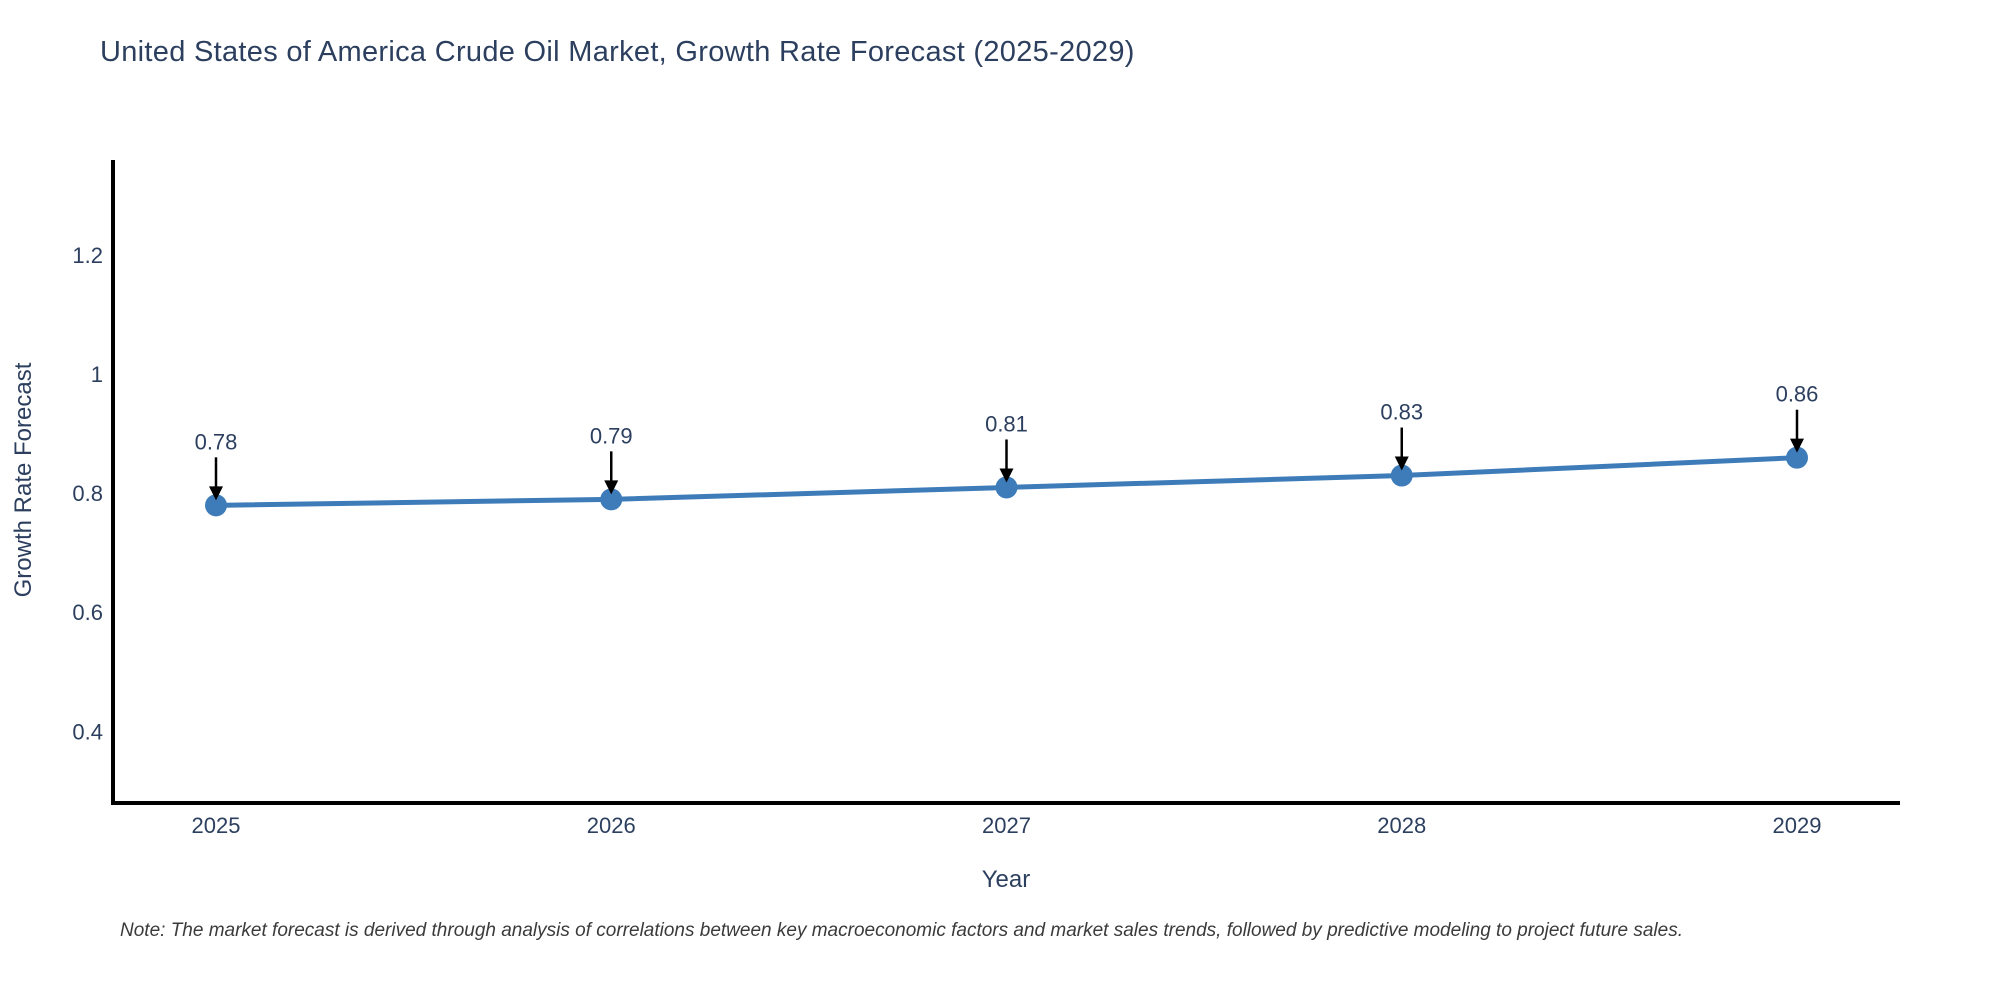  Describe the element at coordinates (1006, 423) in the screenshot. I see `data-label: 0.81` at that location.